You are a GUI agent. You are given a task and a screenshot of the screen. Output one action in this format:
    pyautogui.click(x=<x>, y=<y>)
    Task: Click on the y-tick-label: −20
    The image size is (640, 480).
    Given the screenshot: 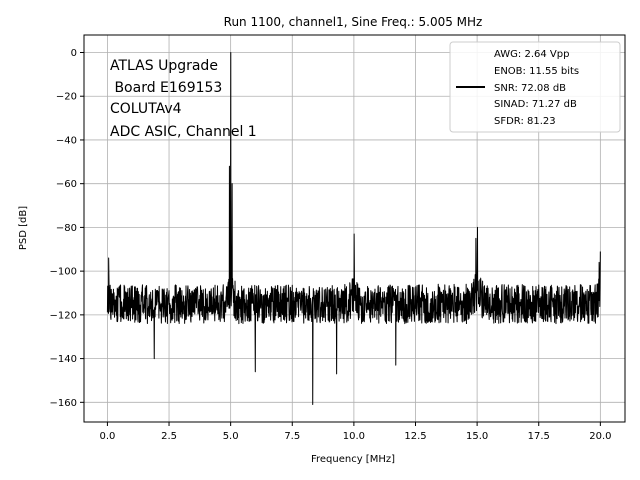 What is the action you would take?
    pyautogui.click(x=66, y=97)
    